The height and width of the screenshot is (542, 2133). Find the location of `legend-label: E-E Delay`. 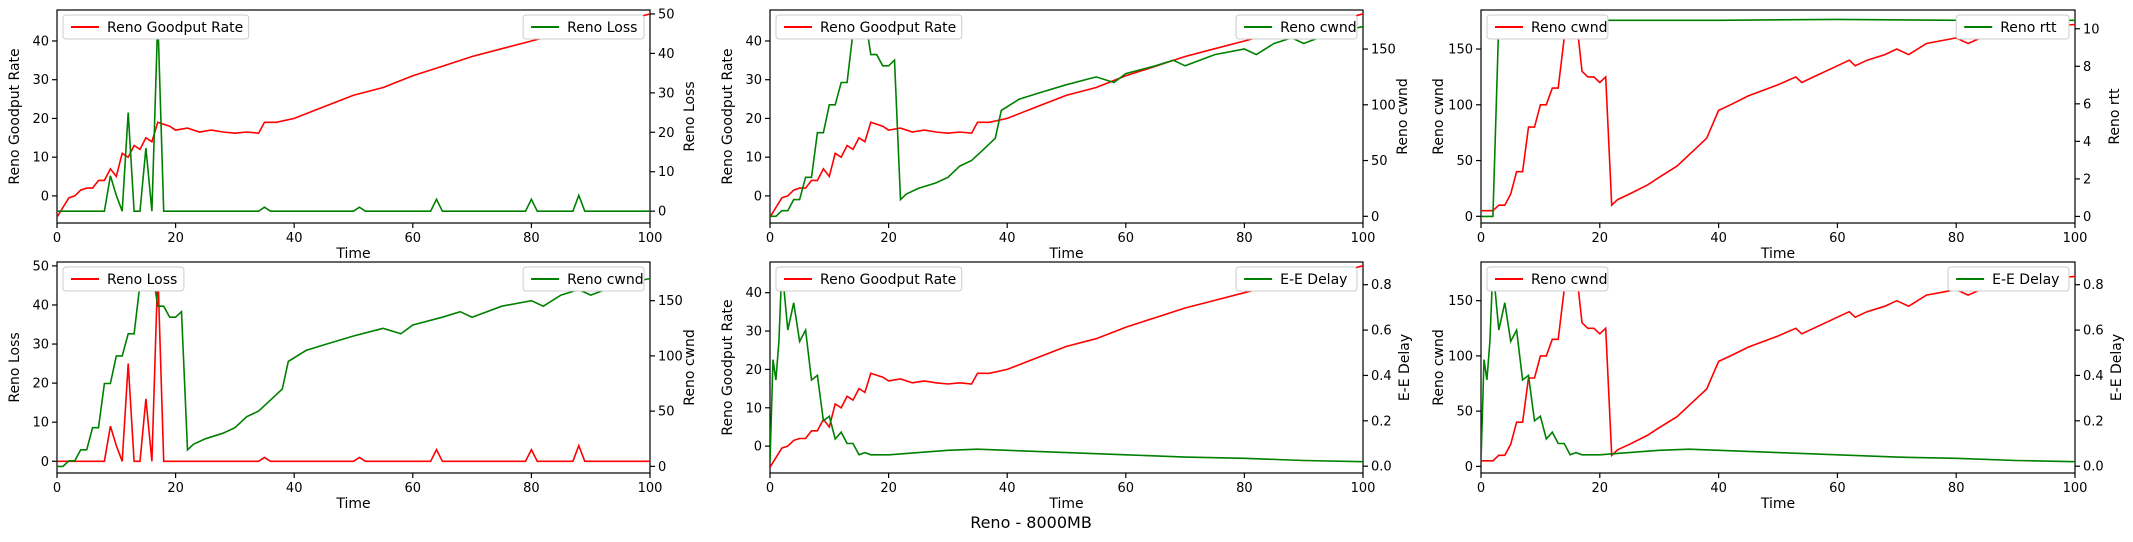

legend-label: E-E Delay is located at coordinates (2025, 280).